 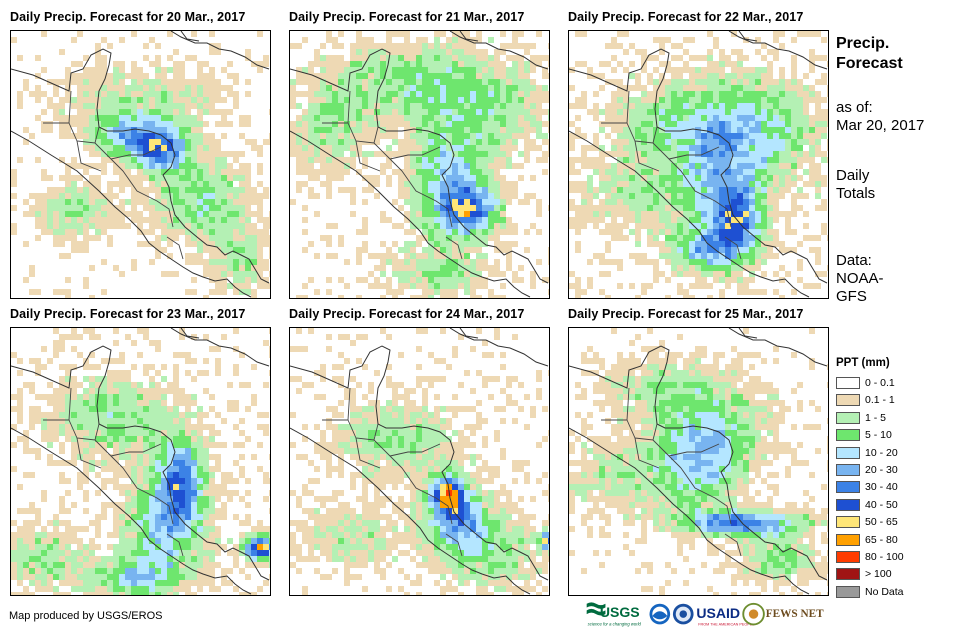 I want to click on noaa-logo, so click(x=660, y=614).